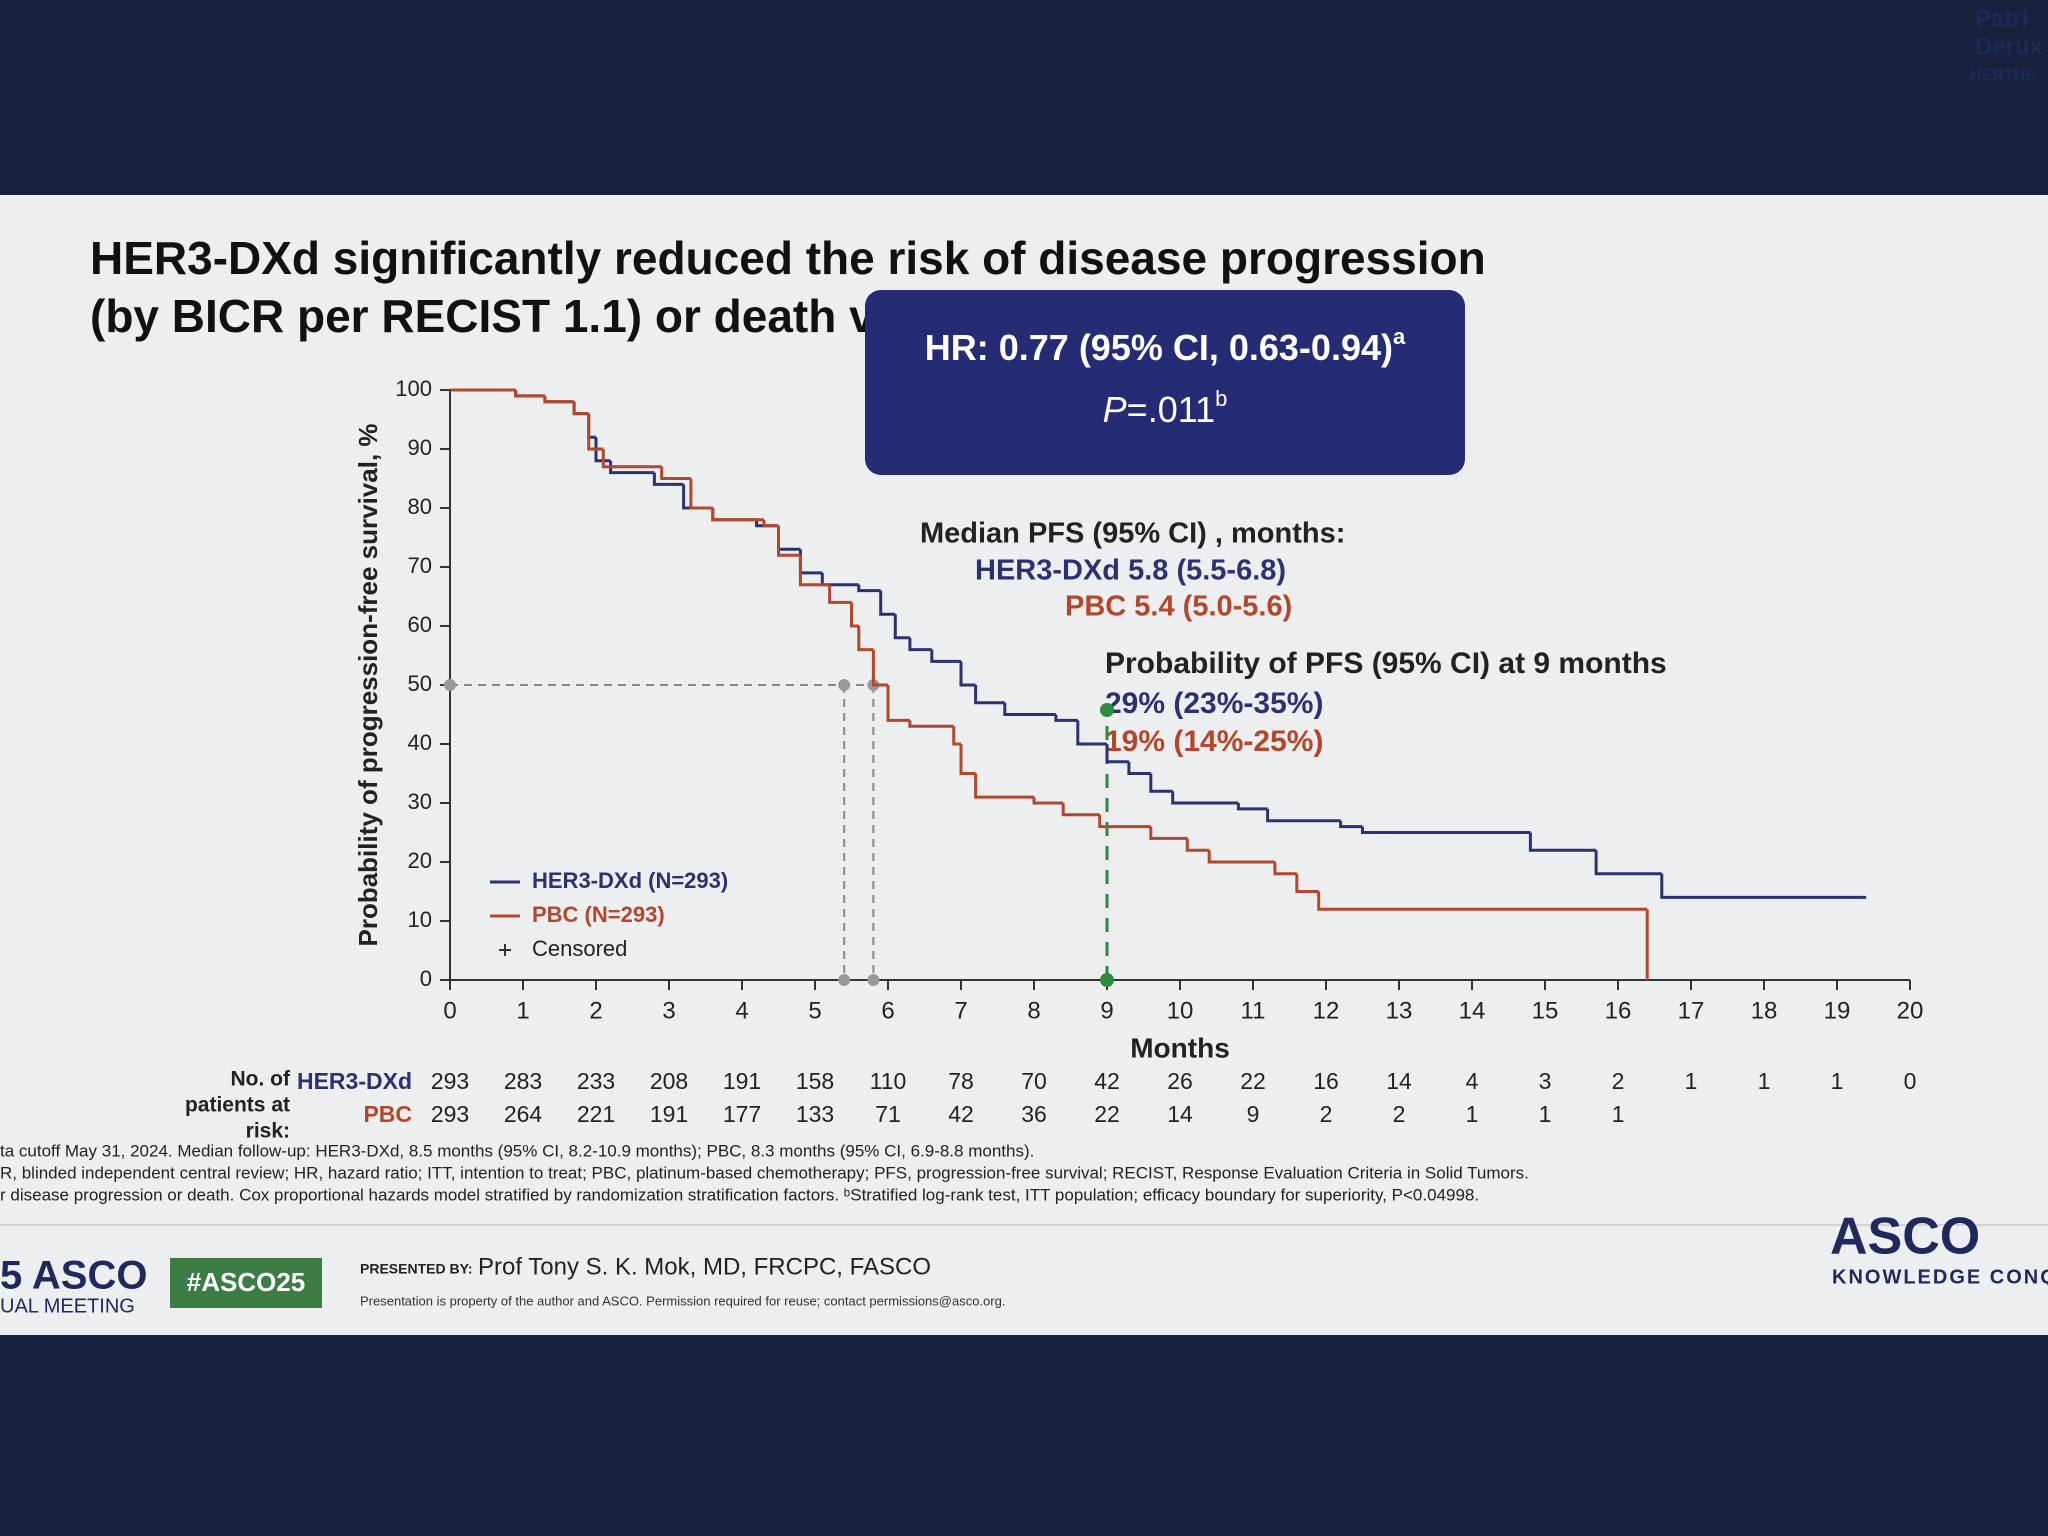 The height and width of the screenshot is (1536, 2048). What do you see at coordinates (1115, 409) in the screenshot?
I see `p-symbol: P` at bounding box center [1115, 409].